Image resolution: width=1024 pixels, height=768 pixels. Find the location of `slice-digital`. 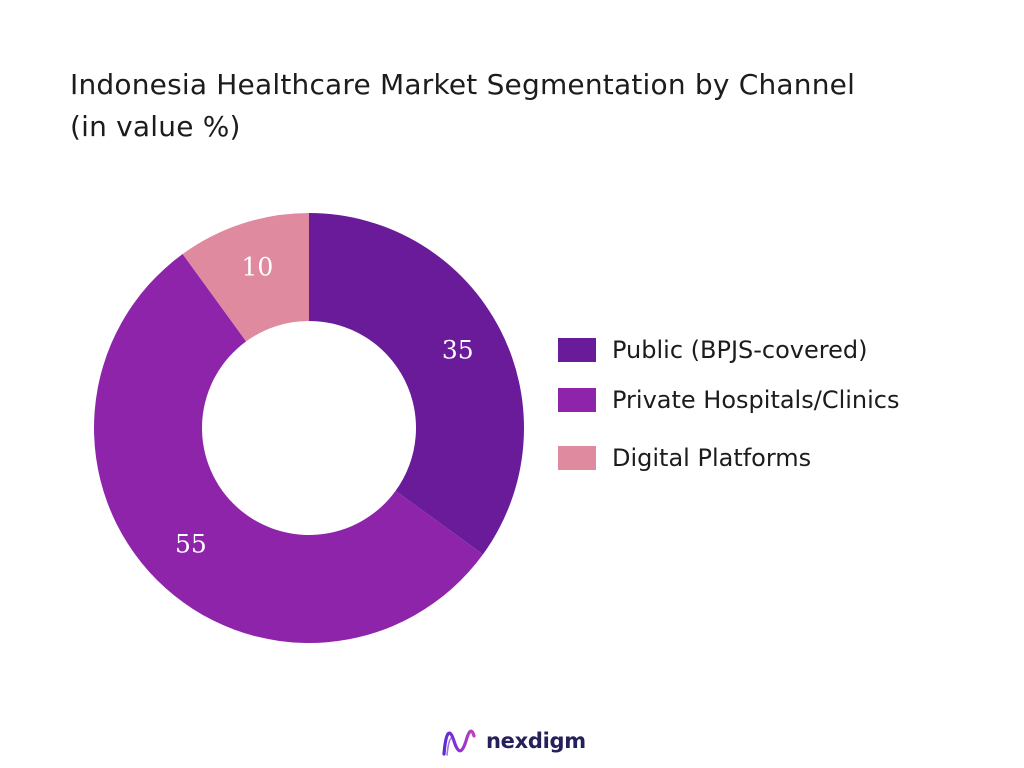

slice-digital is located at coordinates (245, 277).